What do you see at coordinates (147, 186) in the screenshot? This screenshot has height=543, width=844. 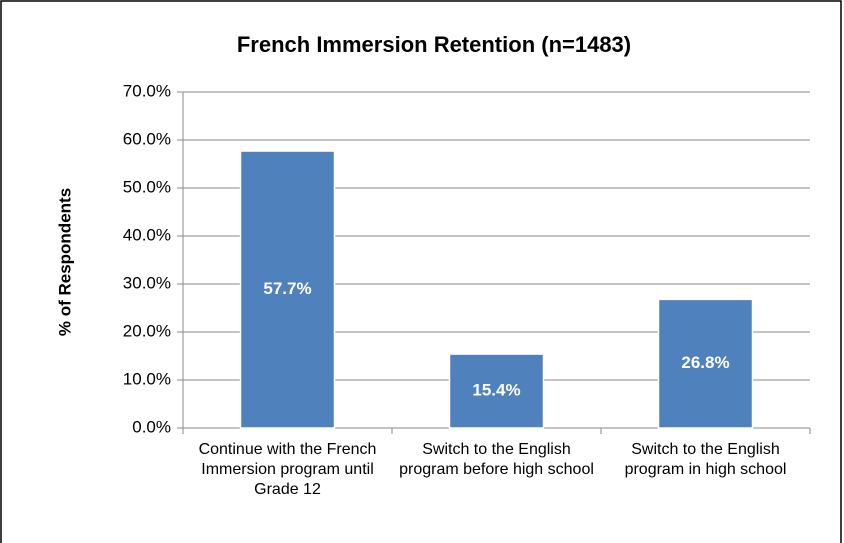 I see `y-tick-label: 50.0%` at bounding box center [147, 186].